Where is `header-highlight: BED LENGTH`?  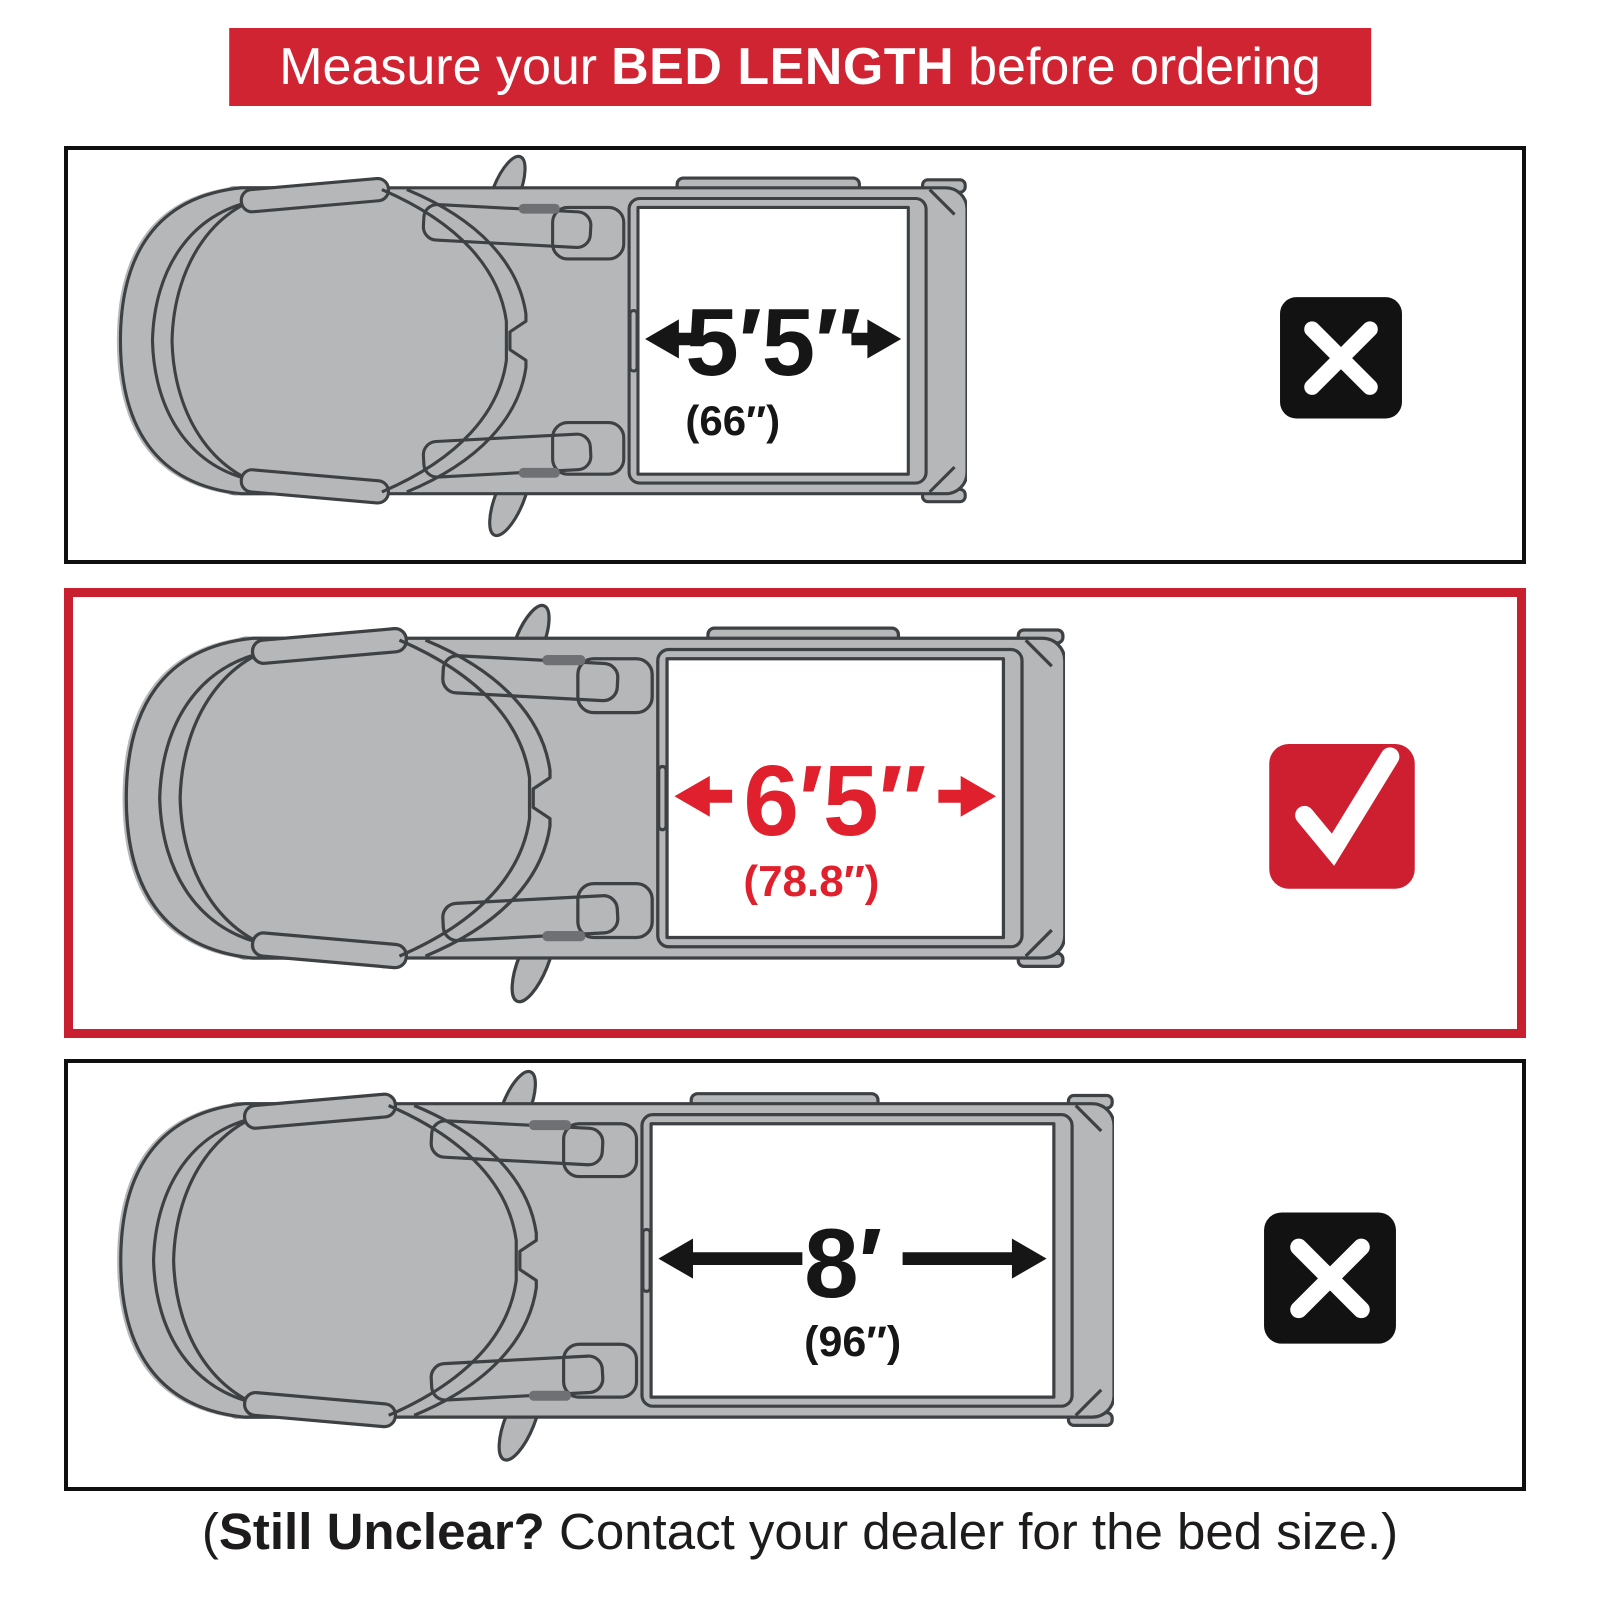
header-highlight: BED LENGTH is located at coordinates (783, 67).